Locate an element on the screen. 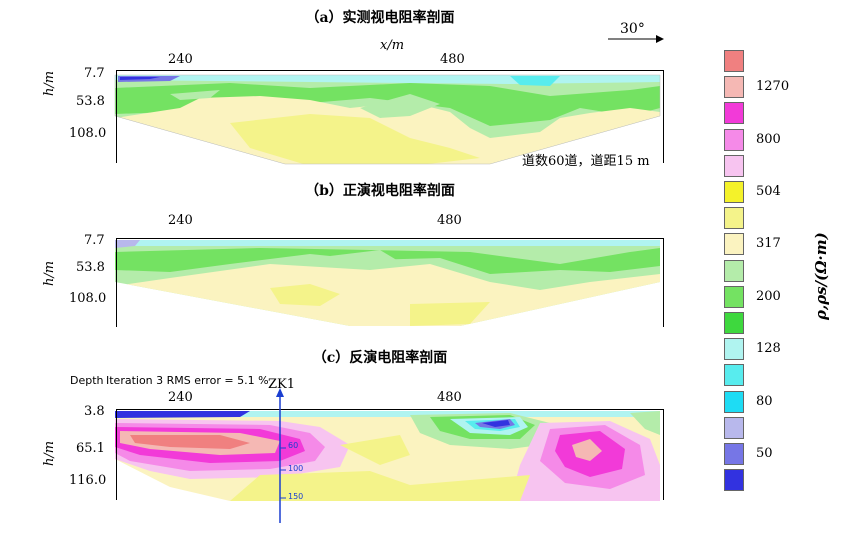 This screenshot has height=541, width=850. x-axis-label: x/m is located at coordinates (392, 45).